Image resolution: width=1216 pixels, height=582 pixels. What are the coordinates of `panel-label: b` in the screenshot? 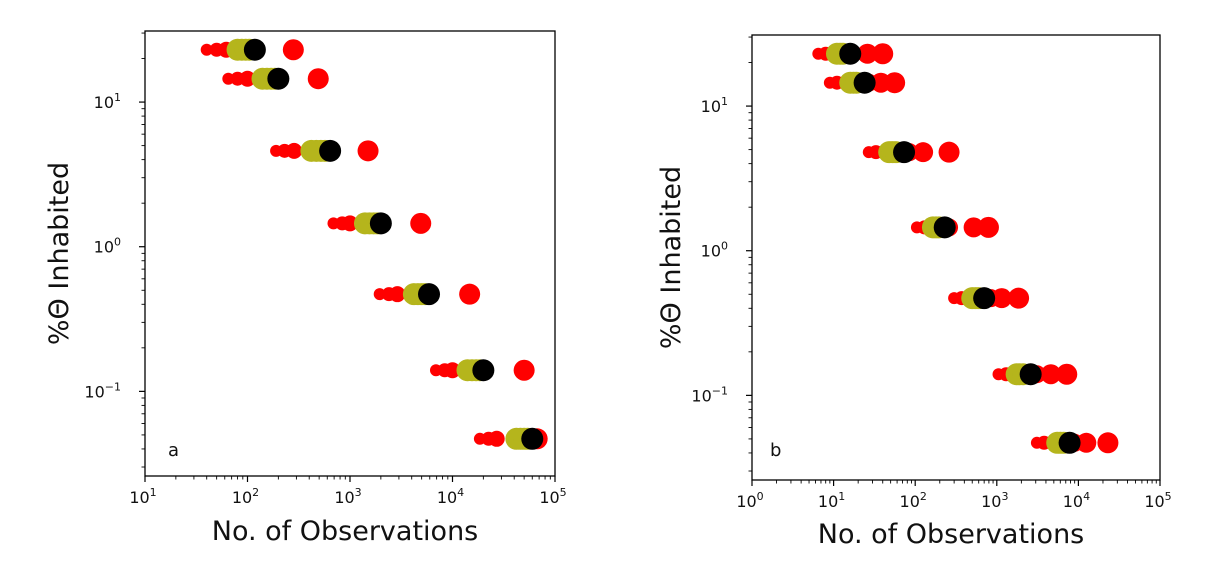 It's located at (775, 450).